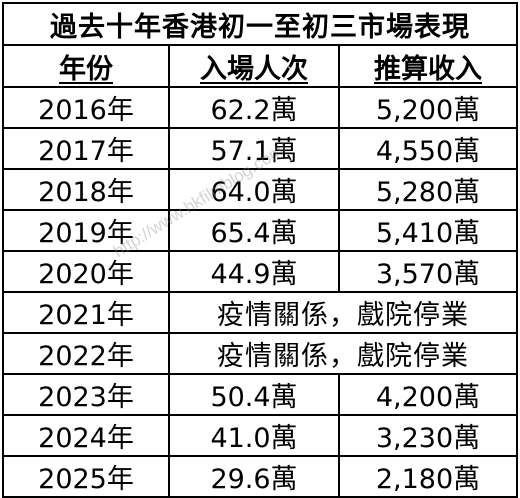  What do you see at coordinates (254, 148) in the screenshot?
I see `admissions-cell: 57.1萬` at bounding box center [254, 148].